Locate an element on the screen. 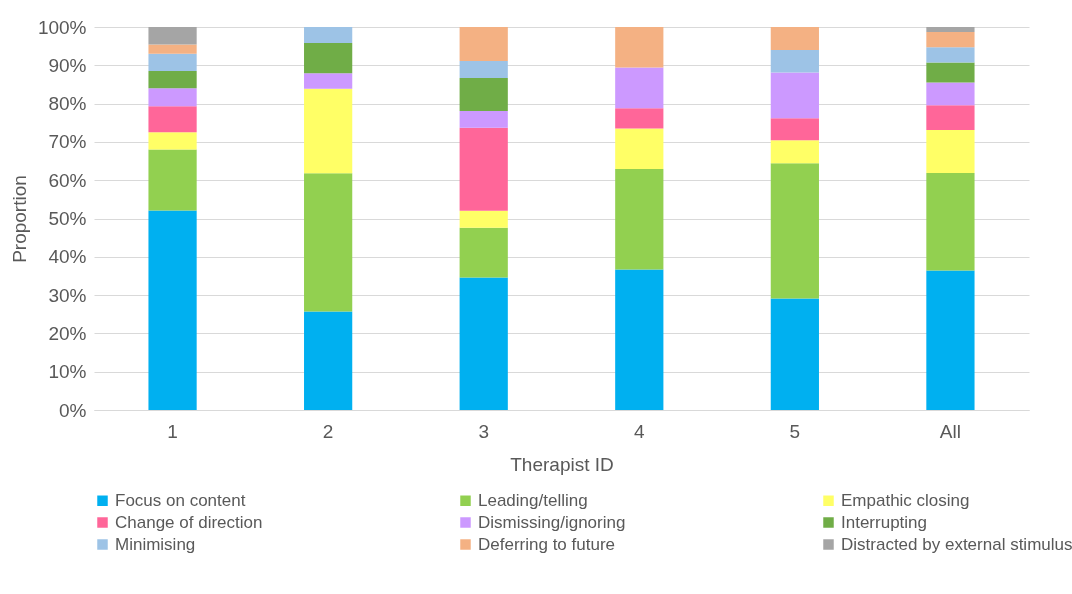 The width and height of the screenshot is (1072, 594). y-tick-label: 20% is located at coordinates (67, 333).